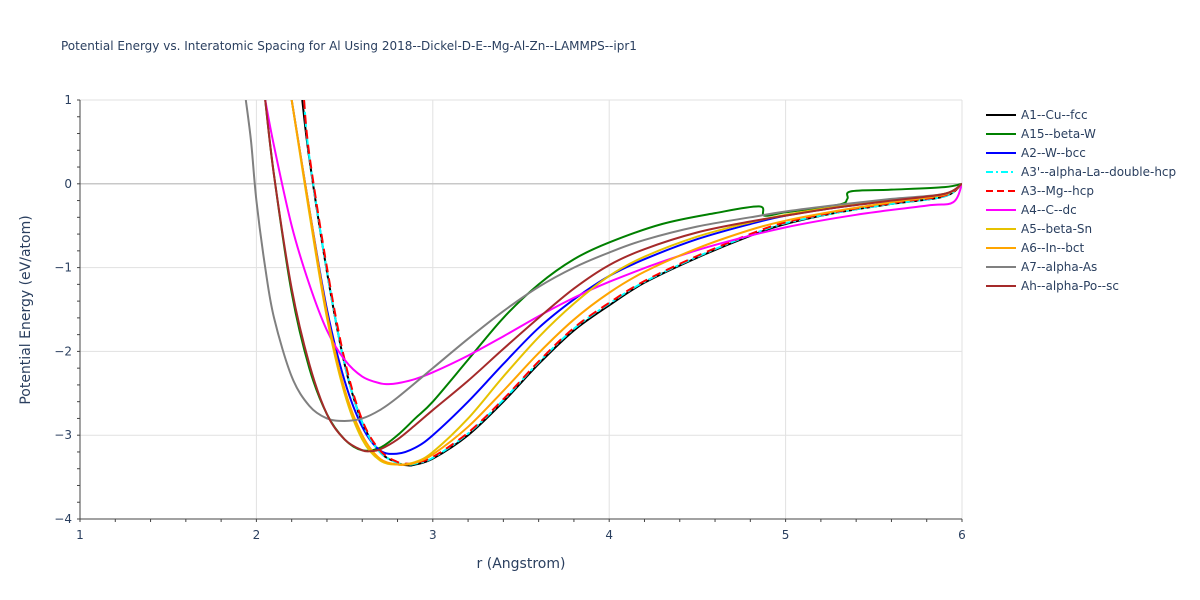 The height and width of the screenshot is (600, 1200). What do you see at coordinates (1058, 134) in the screenshot?
I see `legend-label-1: A15--beta-W` at bounding box center [1058, 134].